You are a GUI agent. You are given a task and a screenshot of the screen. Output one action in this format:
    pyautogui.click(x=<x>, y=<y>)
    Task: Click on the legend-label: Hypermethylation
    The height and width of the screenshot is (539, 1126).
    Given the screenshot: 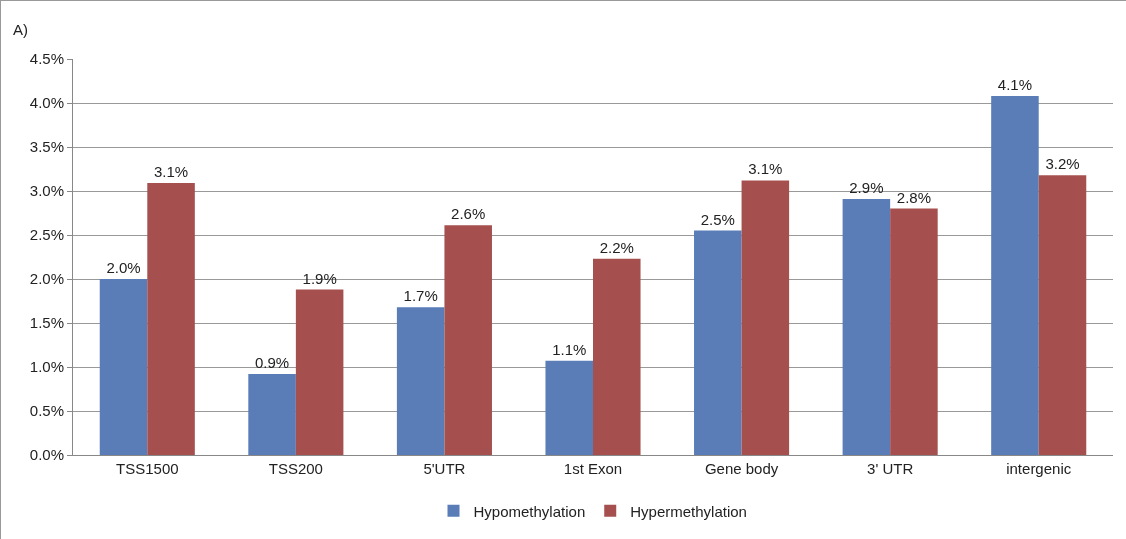 What is the action you would take?
    pyautogui.click(x=688, y=511)
    